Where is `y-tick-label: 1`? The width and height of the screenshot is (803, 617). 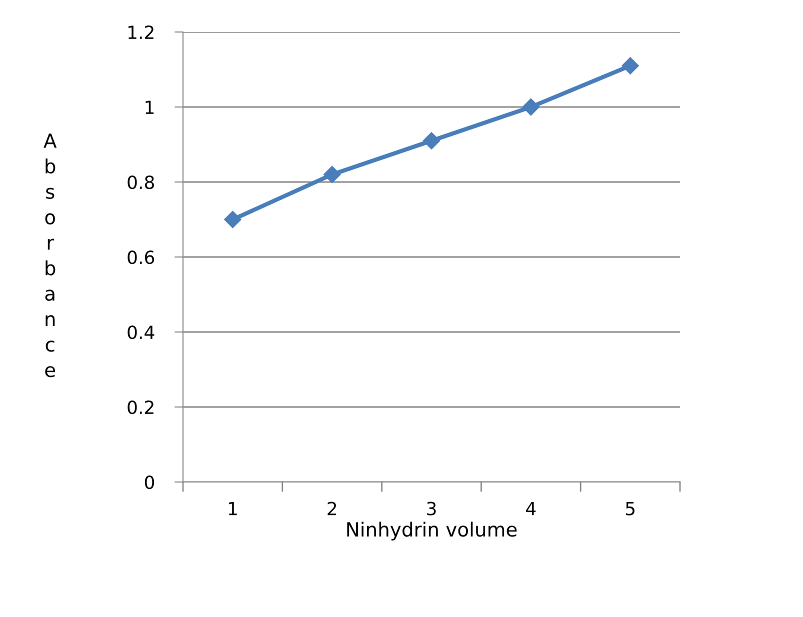 y-tick-label: 1 is located at coordinates (150, 107).